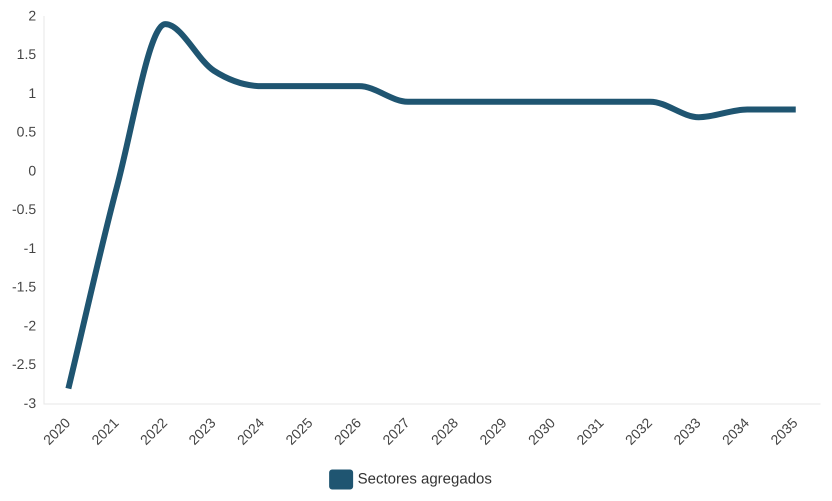 Image resolution: width=832 pixels, height=501 pixels. What do you see at coordinates (30, 402) in the screenshot?
I see `y-tick-label: -3` at bounding box center [30, 402].